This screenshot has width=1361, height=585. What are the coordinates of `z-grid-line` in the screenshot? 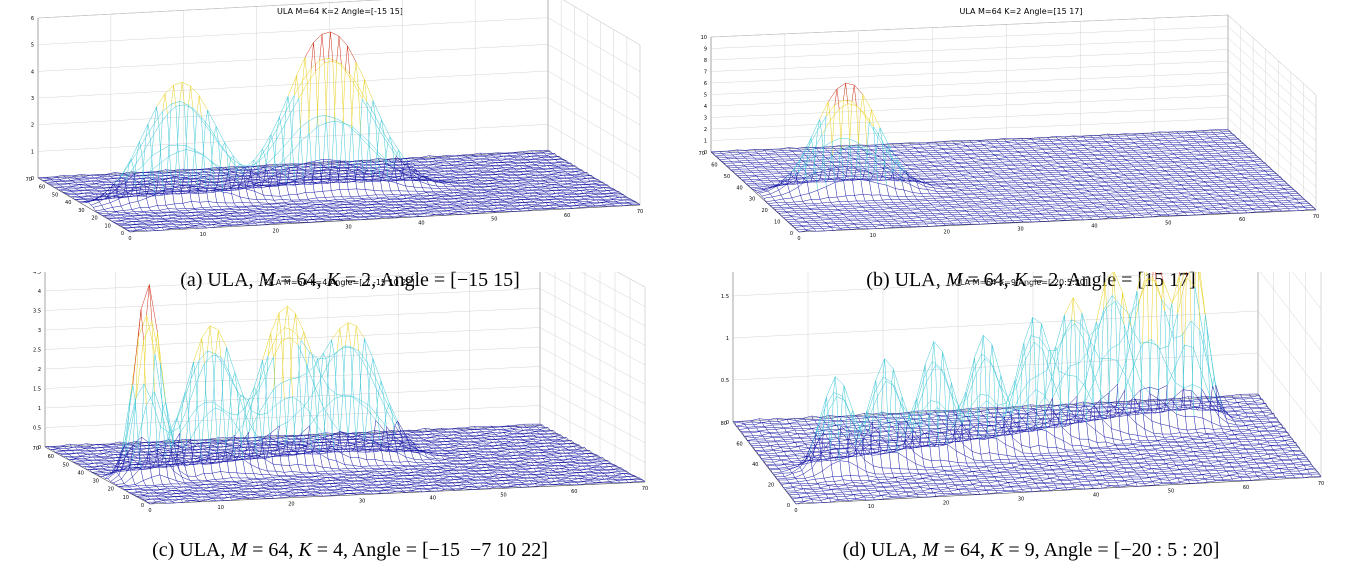 It's located at (969, 95).